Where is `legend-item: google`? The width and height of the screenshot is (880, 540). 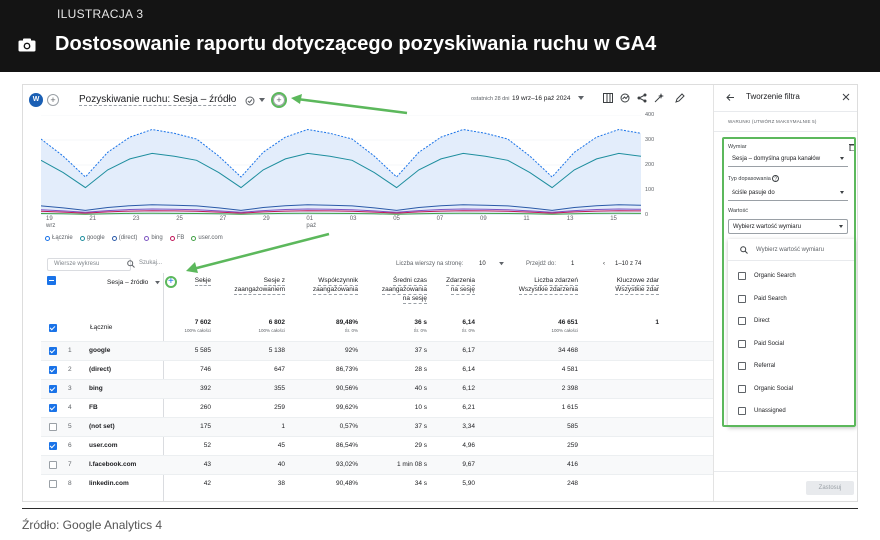
legend-item: google is located at coordinates (92, 238).